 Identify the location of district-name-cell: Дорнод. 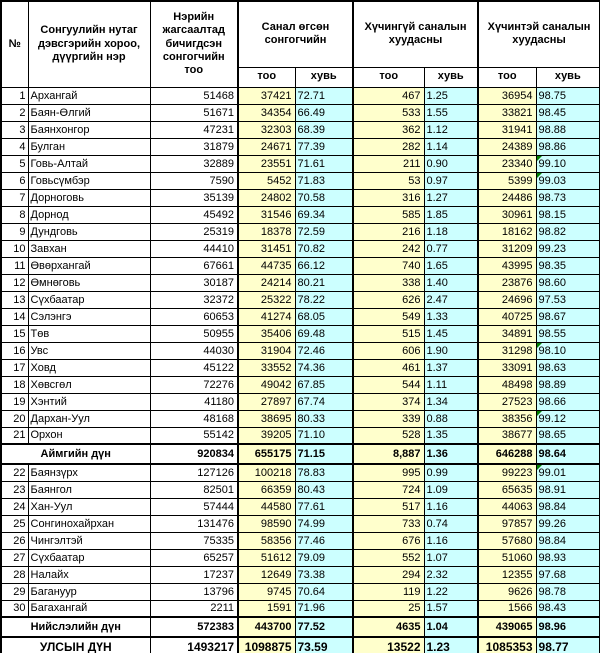
(89, 214).